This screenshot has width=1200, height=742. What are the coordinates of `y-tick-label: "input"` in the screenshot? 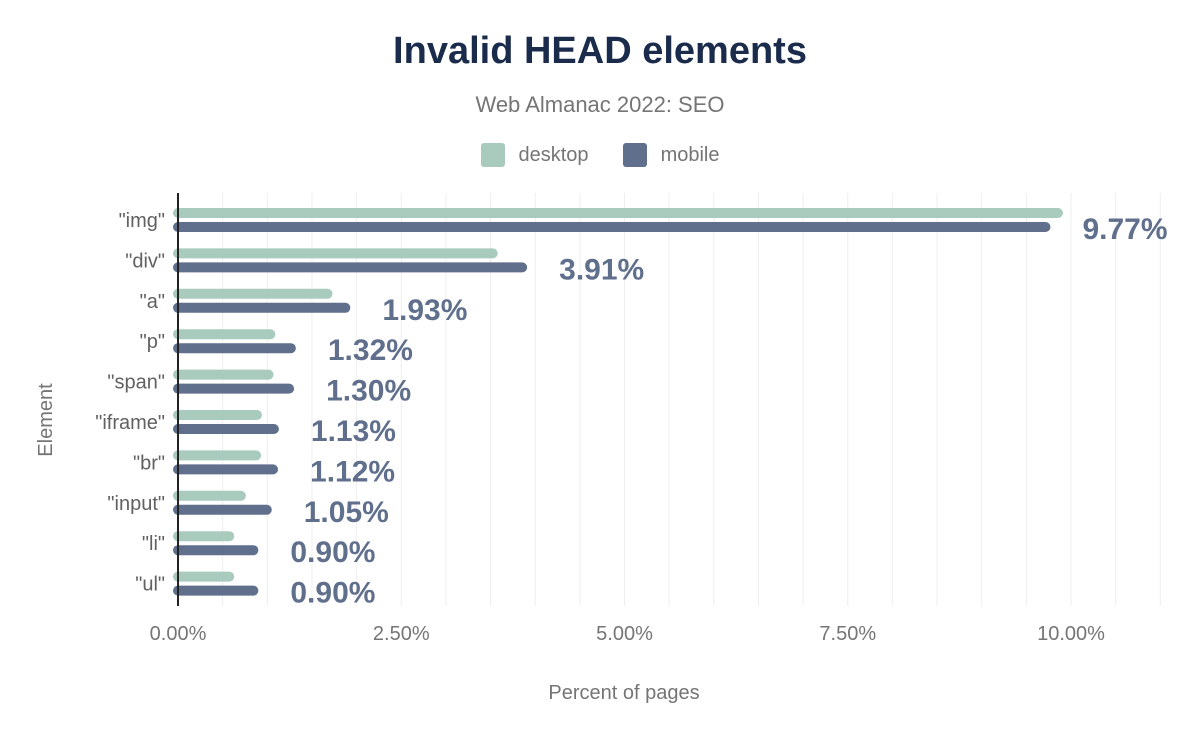 It's located at (136, 504).